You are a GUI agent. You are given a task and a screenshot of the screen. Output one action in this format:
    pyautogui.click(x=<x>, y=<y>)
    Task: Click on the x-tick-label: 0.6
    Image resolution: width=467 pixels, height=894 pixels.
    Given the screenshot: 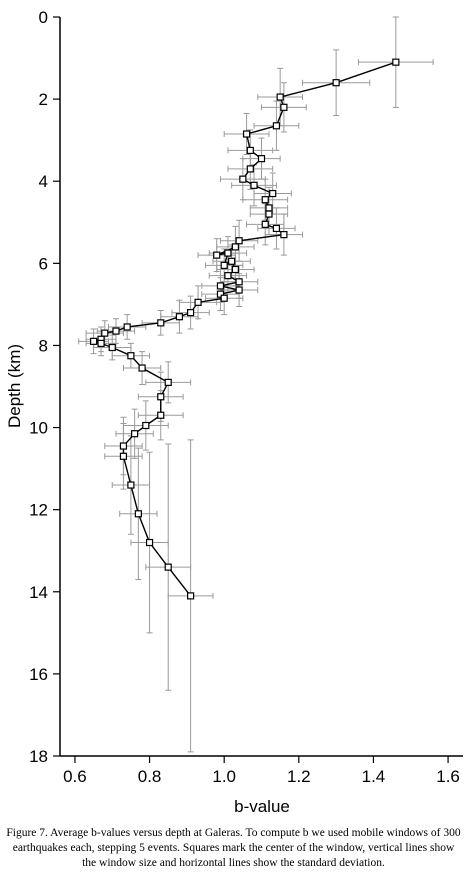 What is the action you would take?
    pyautogui.click(x=75, y=776)
    